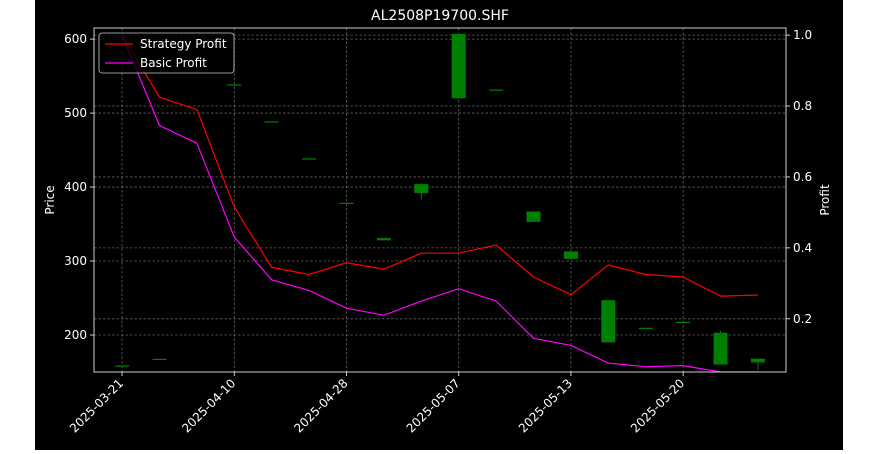 Image resolution: width=878 pixels, height=454 pixels. What do you see at coordinates (183, 44) in the screenshot?
I see `legend-label-strategy-profit: Strategy Profit` at bounding box center [183, 44].